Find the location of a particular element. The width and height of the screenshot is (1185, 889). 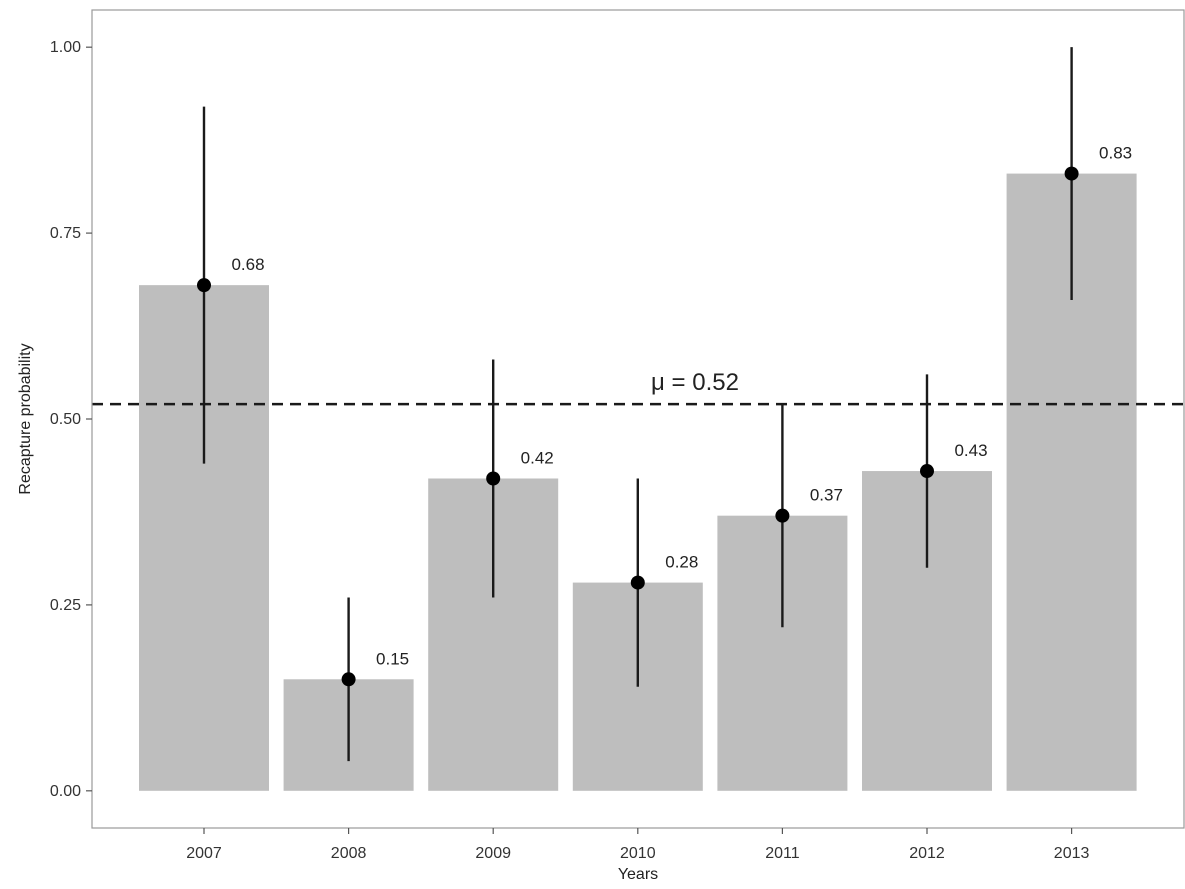

y-tick-label: 0.00 is located at coordinates (65, 791).